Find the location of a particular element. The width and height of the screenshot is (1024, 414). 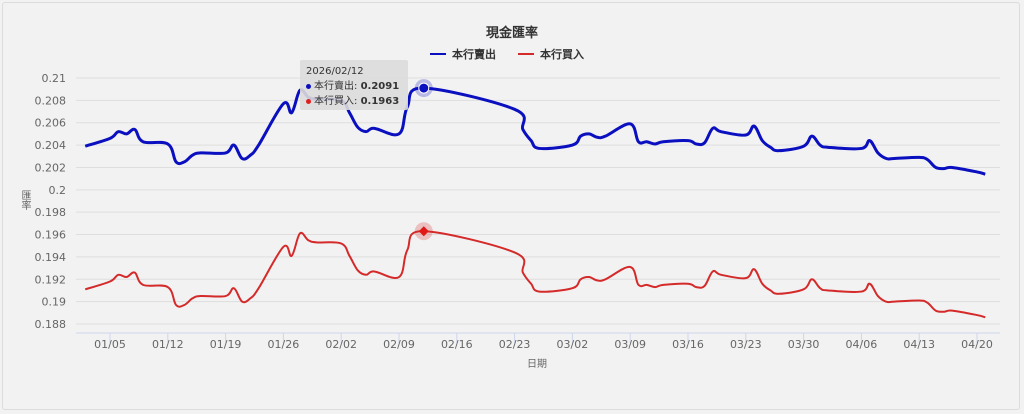

y-axis-label: 匯率 is located at coordinates (24, 200).